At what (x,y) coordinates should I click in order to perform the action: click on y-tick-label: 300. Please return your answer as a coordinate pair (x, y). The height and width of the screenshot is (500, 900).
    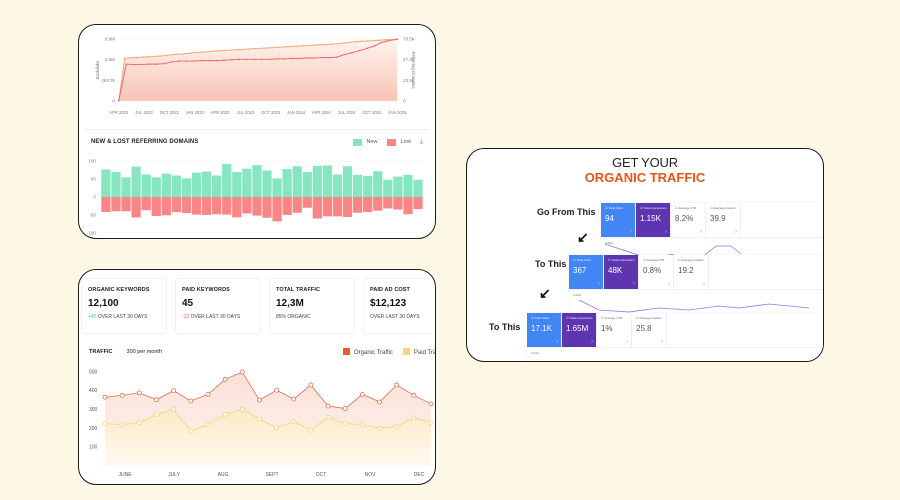
    Looking at the image, I should click on (93, 410).